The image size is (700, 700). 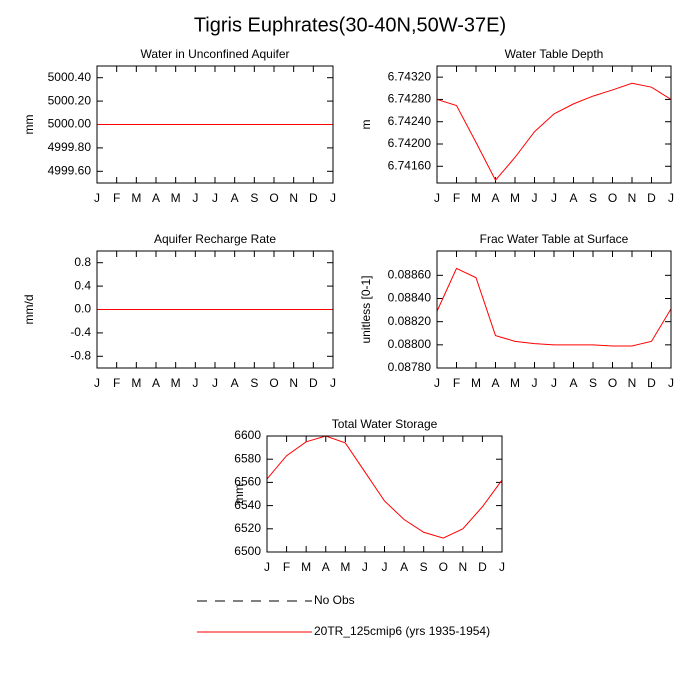 I want to click on y-tick-label: 6600, so click(x=247, y=435).